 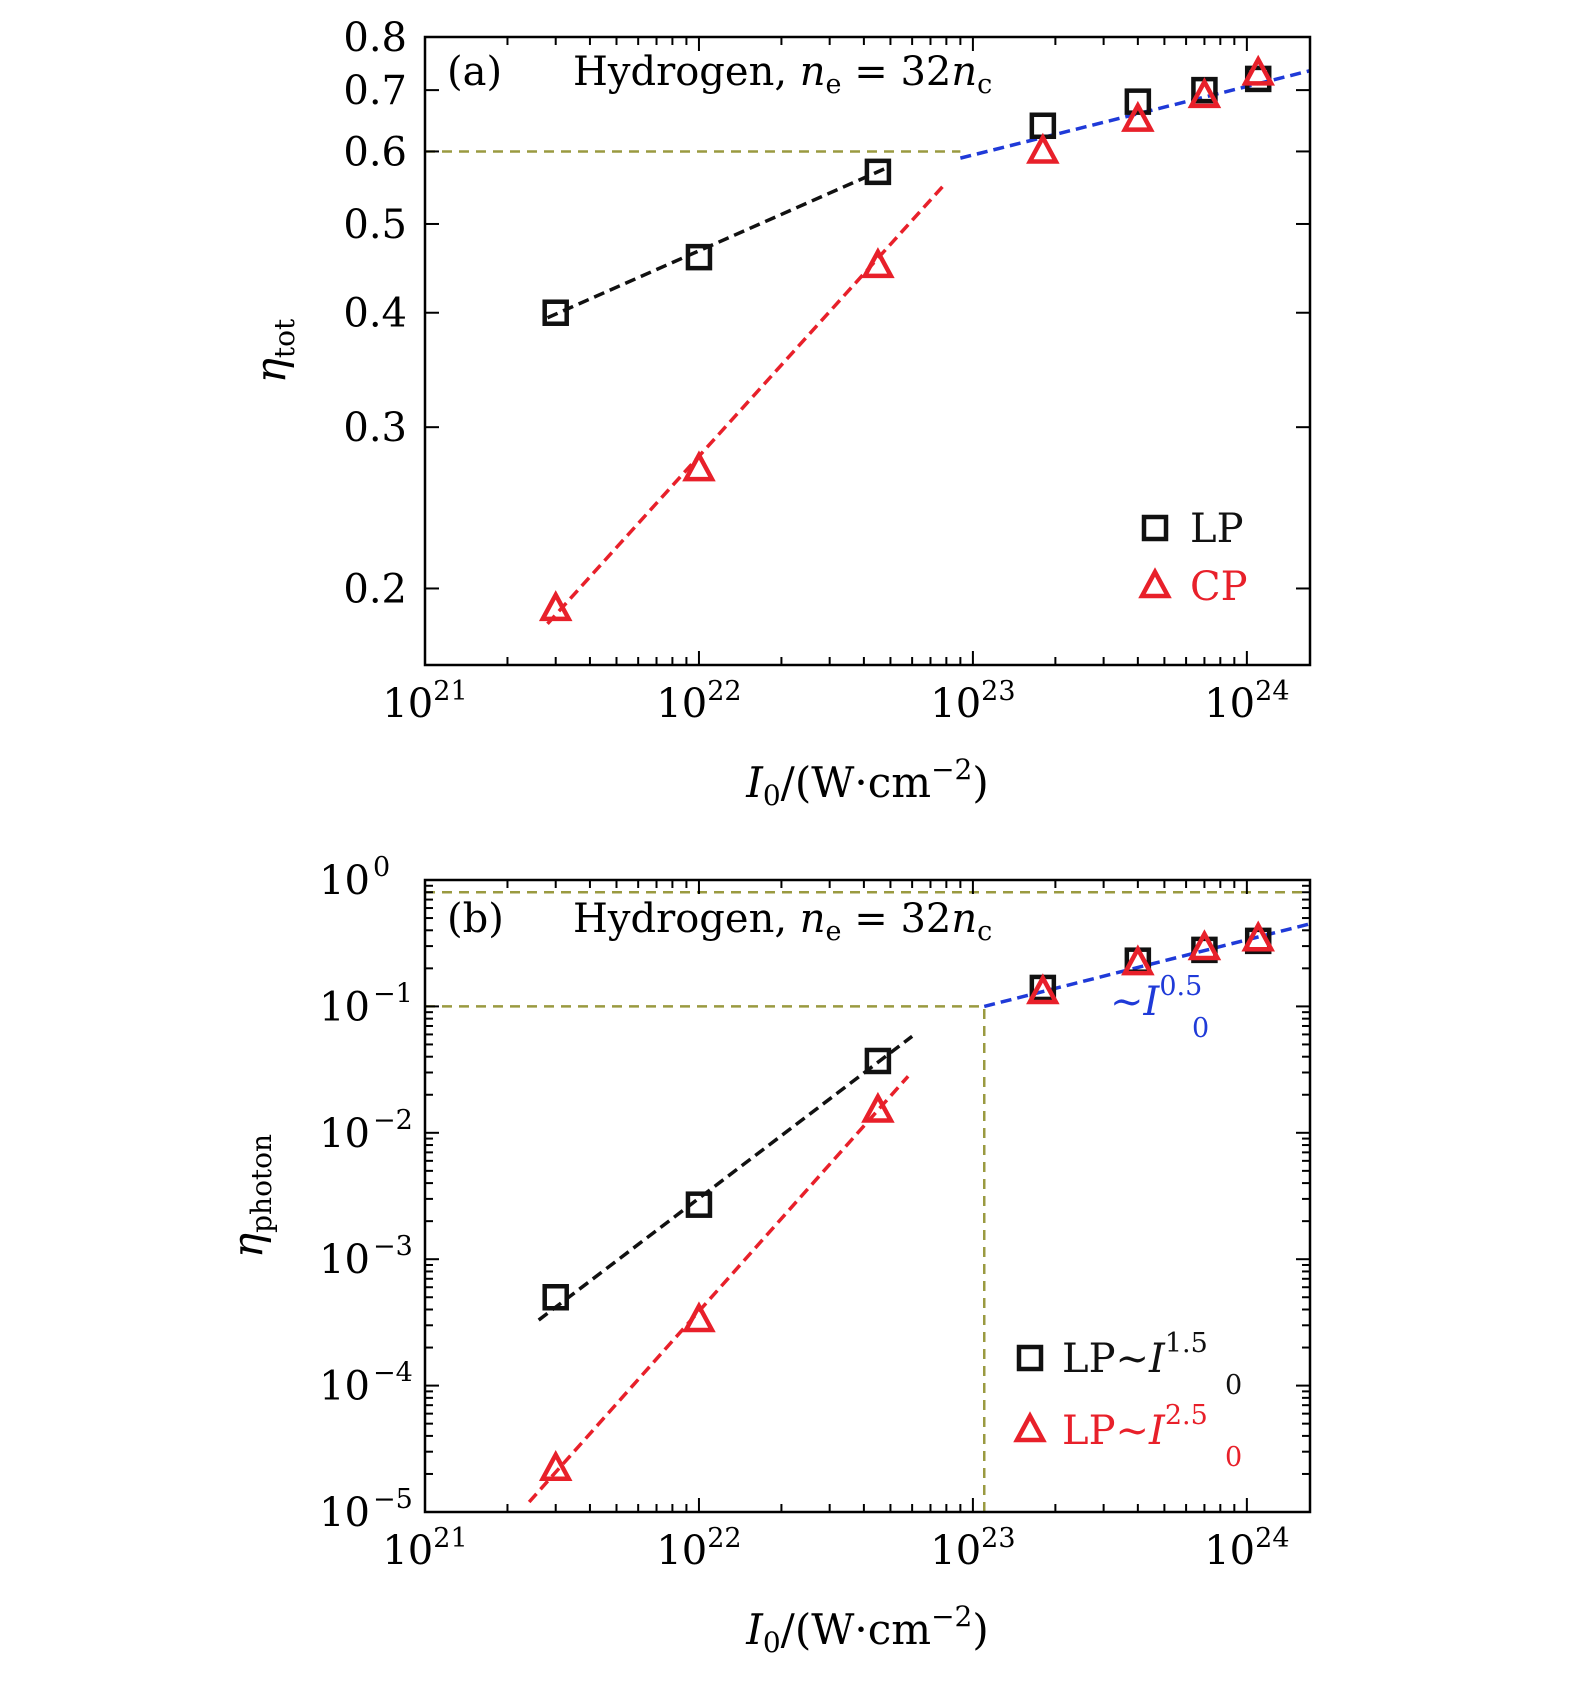 What do you see at coordinates (1200, 1028) in the screenshot?
I see `fit-annotation-subscript: 0` at bounding box center [1200, 1028].